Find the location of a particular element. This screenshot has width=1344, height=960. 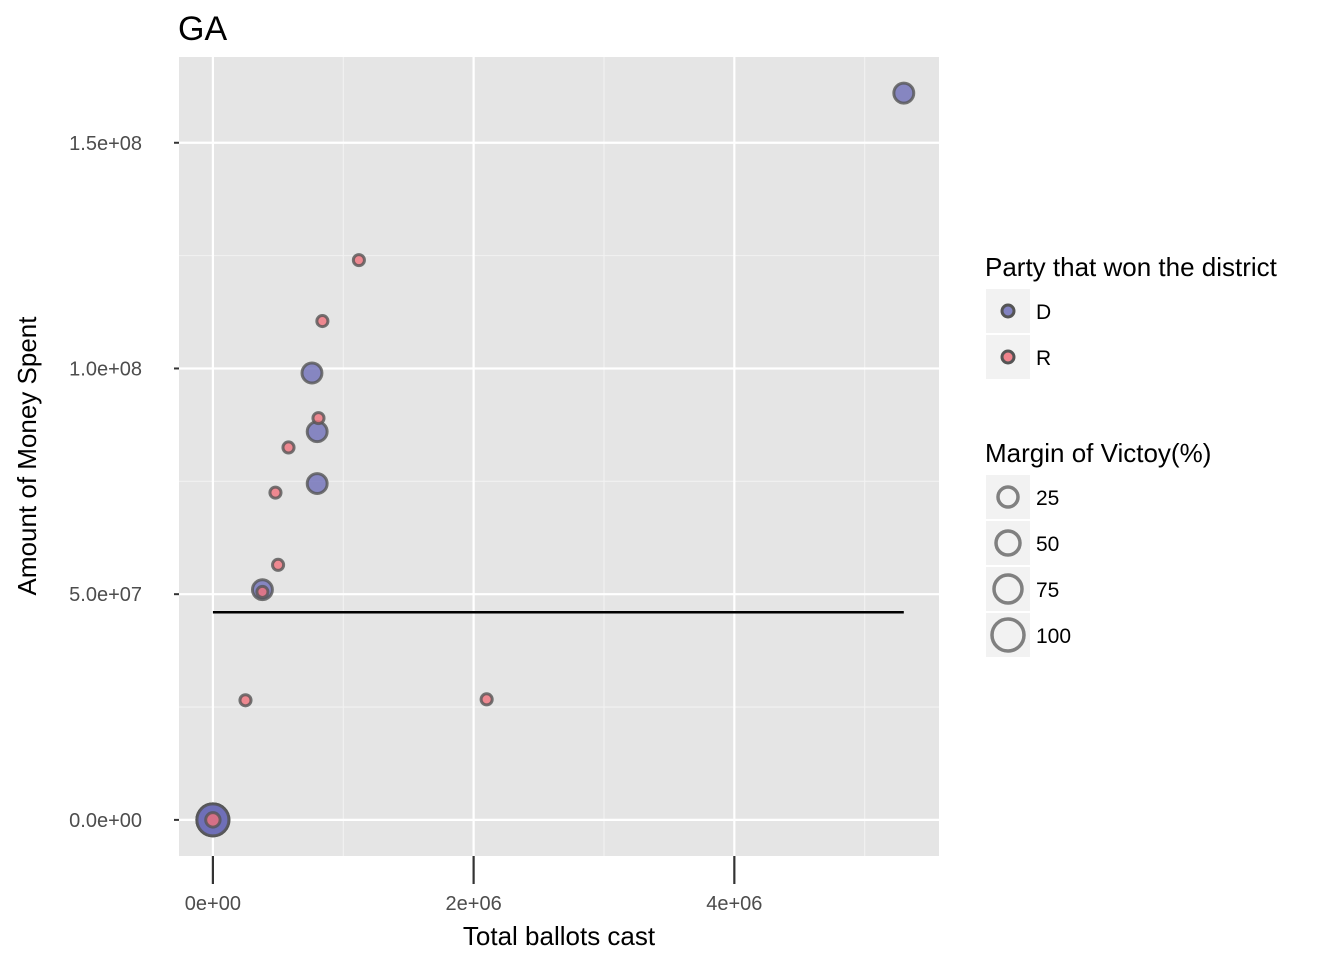

legend-size-label: 100 is located at coordinates (1053, 636).